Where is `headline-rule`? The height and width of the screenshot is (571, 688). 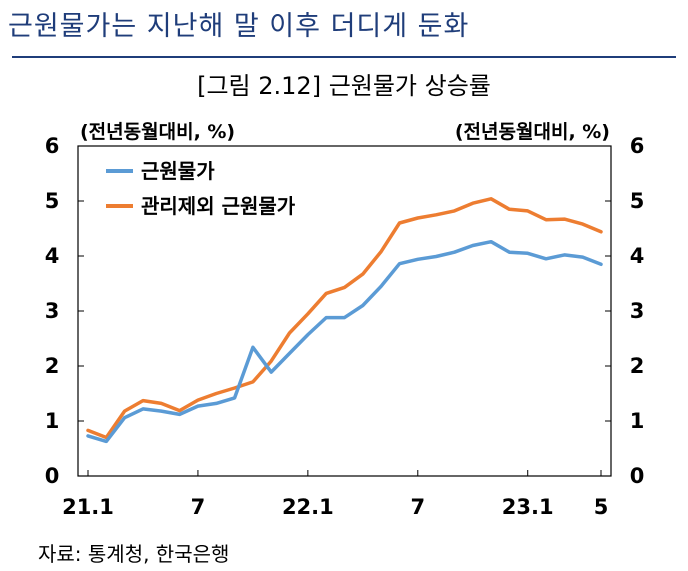
headline-rule is located at coordinates (344, 57).